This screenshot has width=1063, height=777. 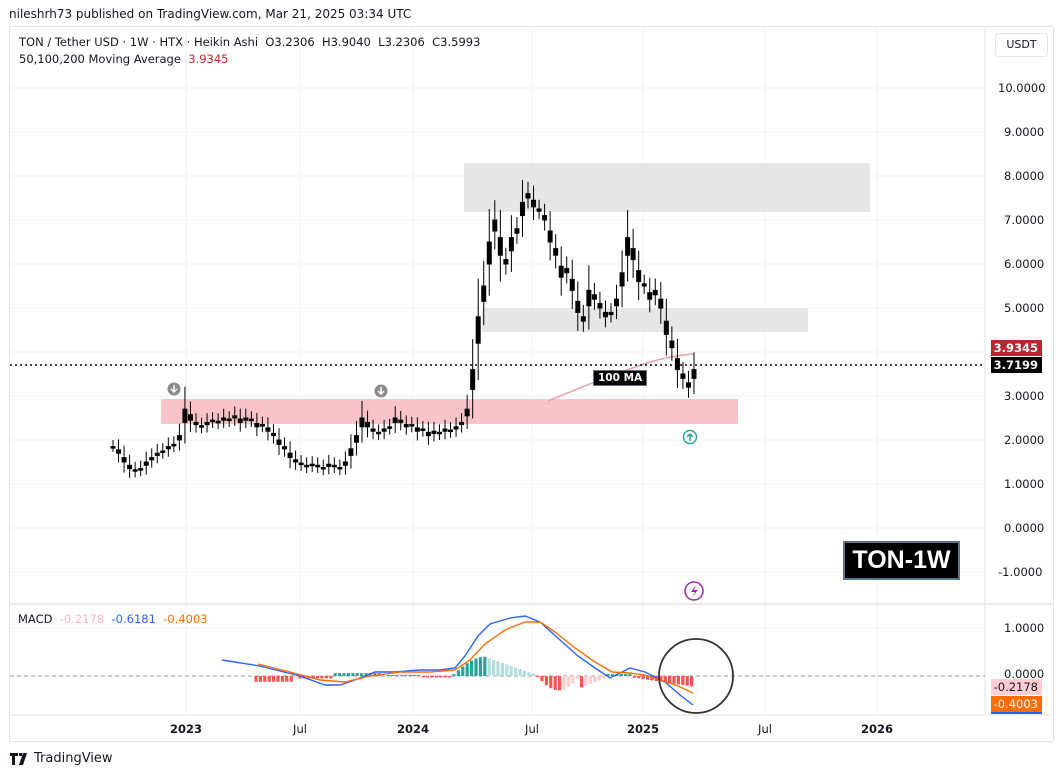 What do you see at coordinates (186, 729) in the screenshot?
I see `time-tick: 2023` at bounding box center [186, 729].